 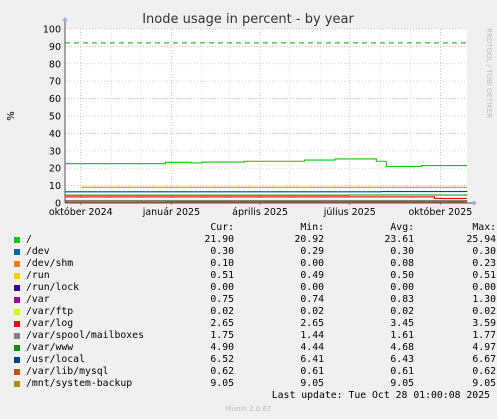 I want to click on legend-series-name: /var, so click(x=38, y=299).